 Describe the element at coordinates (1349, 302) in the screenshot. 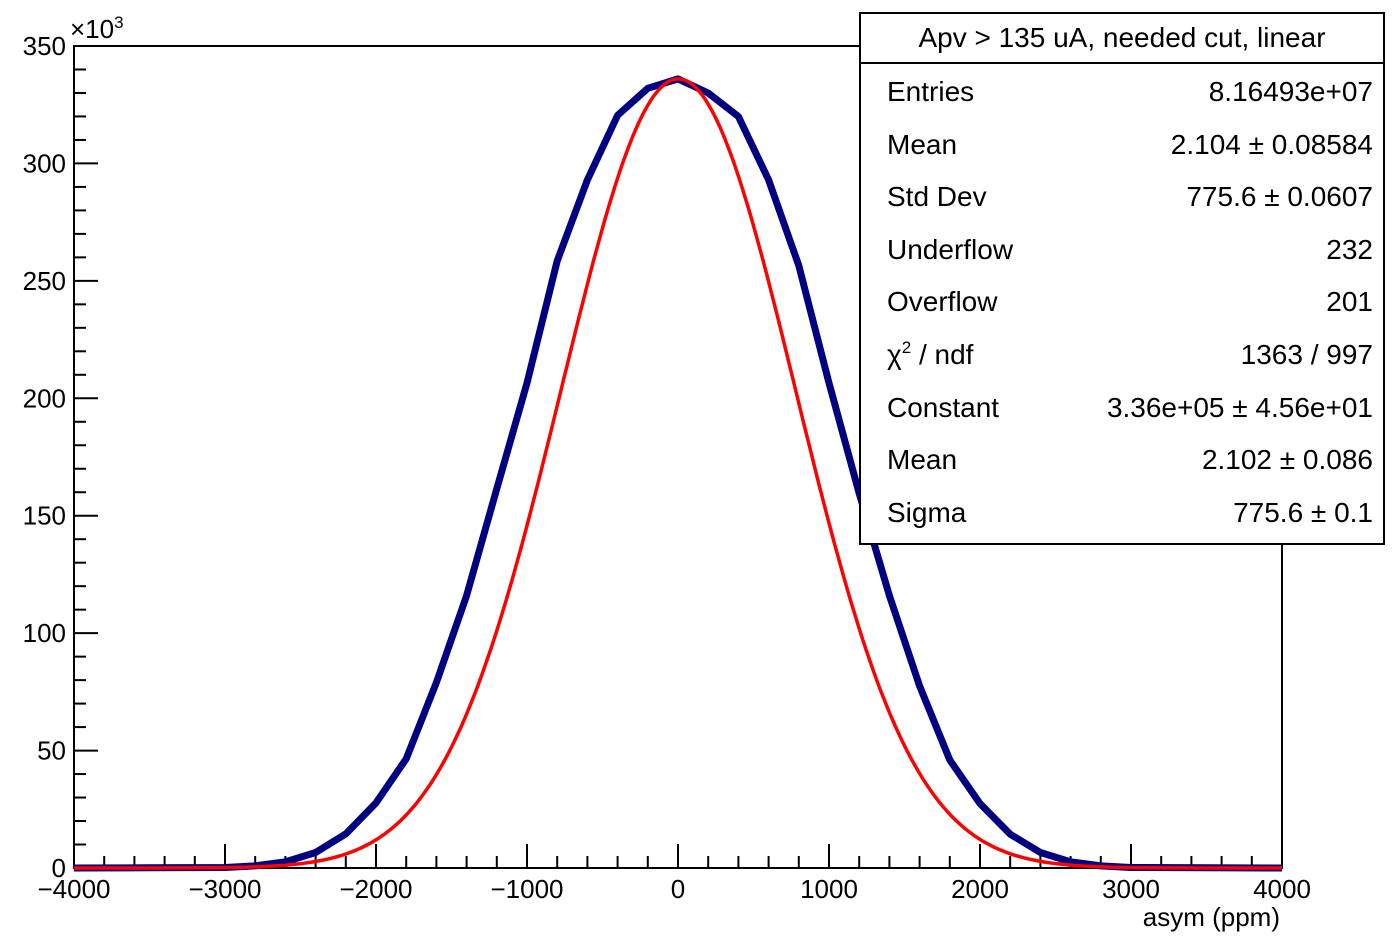

I see `stats-row-value: 201` at that location.